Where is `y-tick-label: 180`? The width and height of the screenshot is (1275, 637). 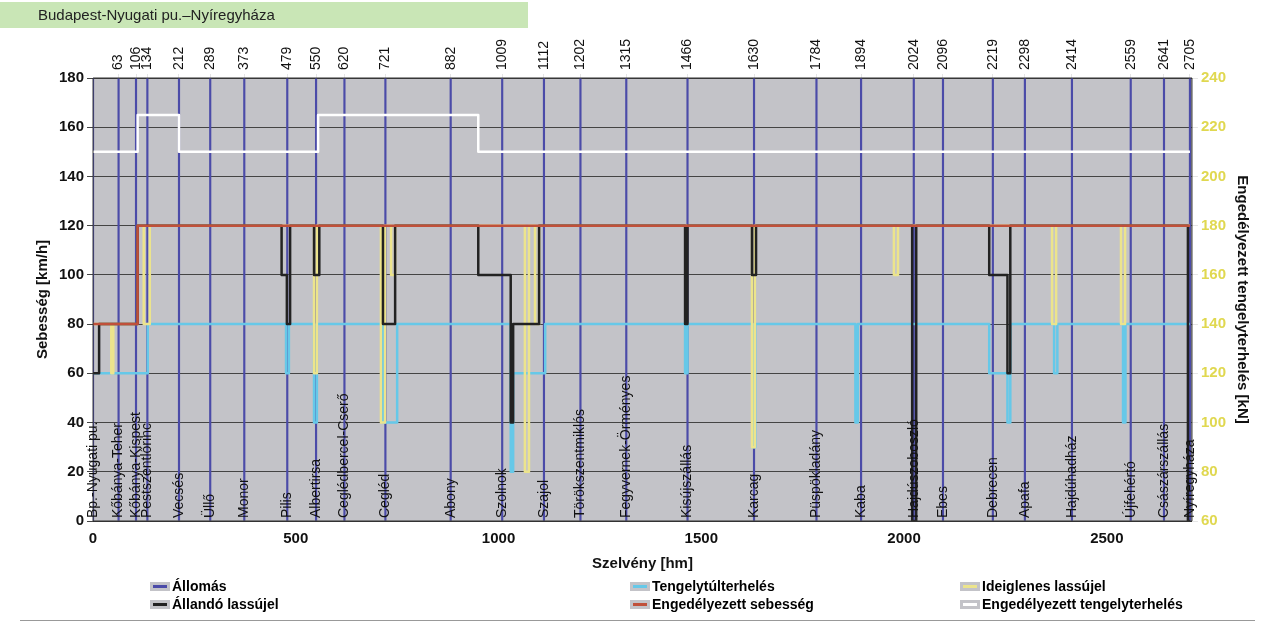
y-tick-label: 180 is located at coordinates (72, 77).